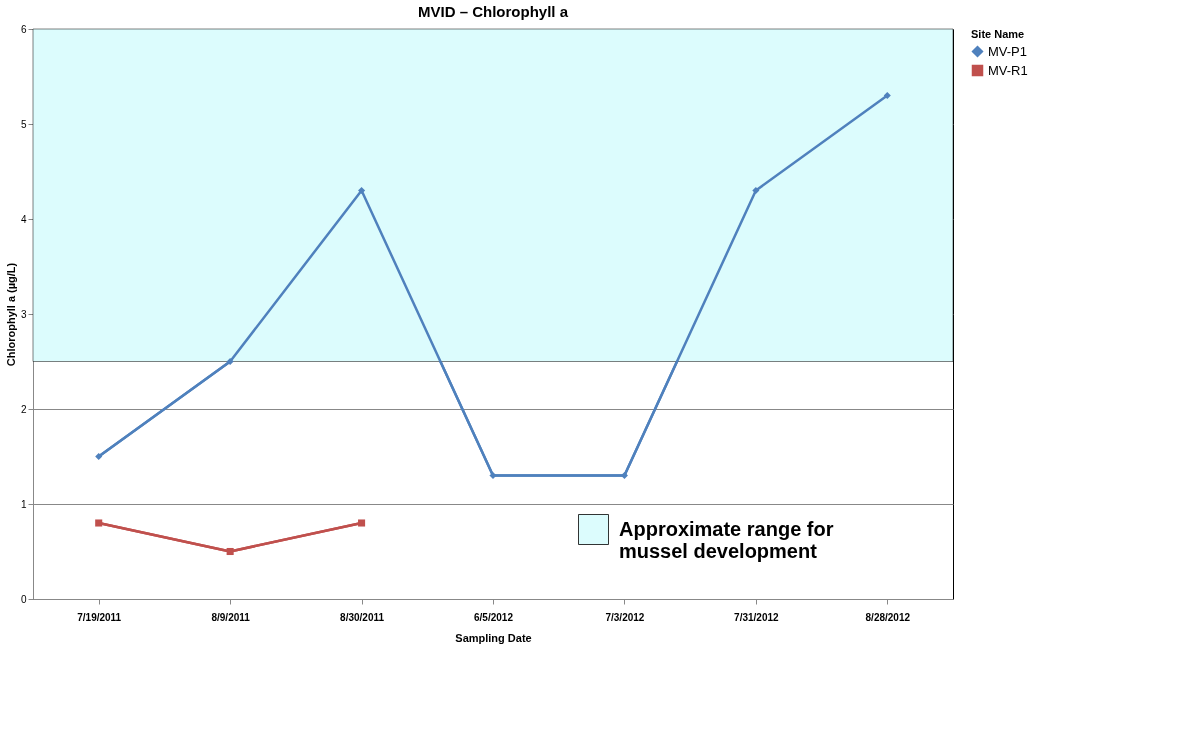  Describe the element at coordinates (757, 617) in the screenshot. I see `x-tick-label: 7/31/2012` at that location.